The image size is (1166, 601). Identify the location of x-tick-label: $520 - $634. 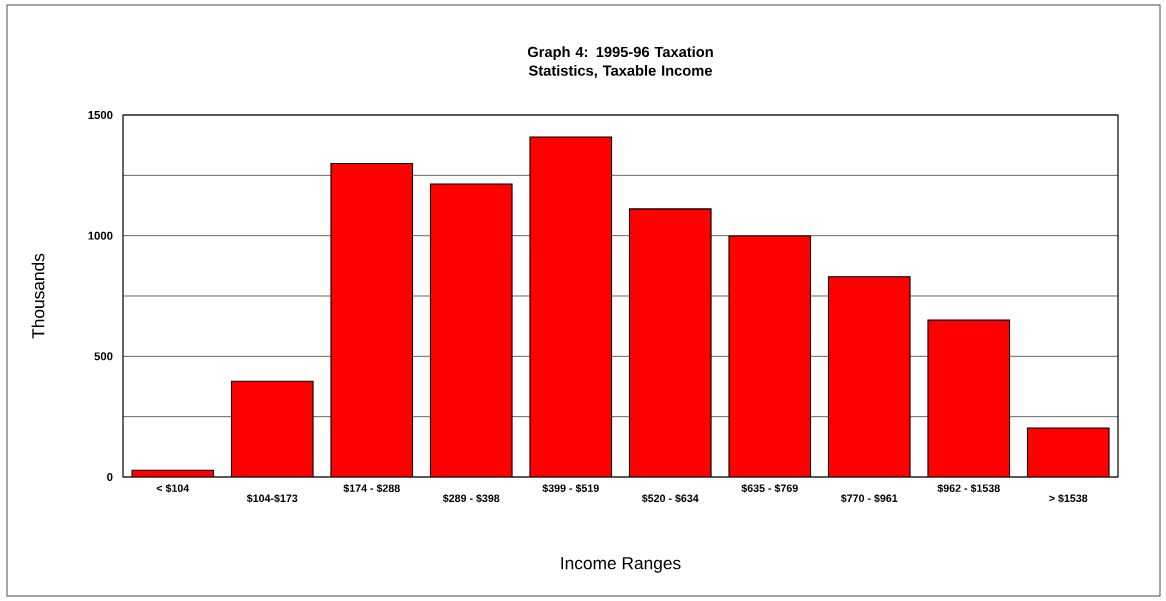
(670, 498).